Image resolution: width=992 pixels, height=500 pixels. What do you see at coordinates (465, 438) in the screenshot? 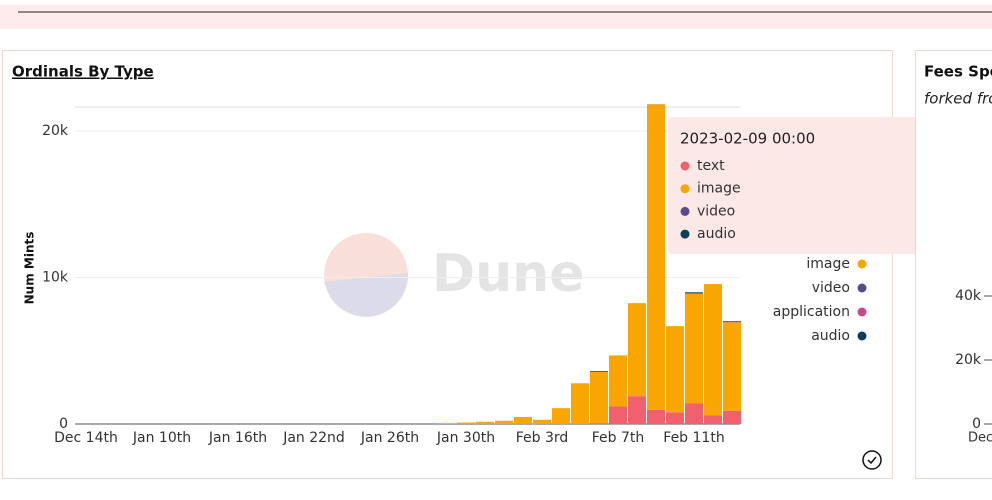
I see `x-tick-label: Jan 30th` at bounding box center [465, 438].